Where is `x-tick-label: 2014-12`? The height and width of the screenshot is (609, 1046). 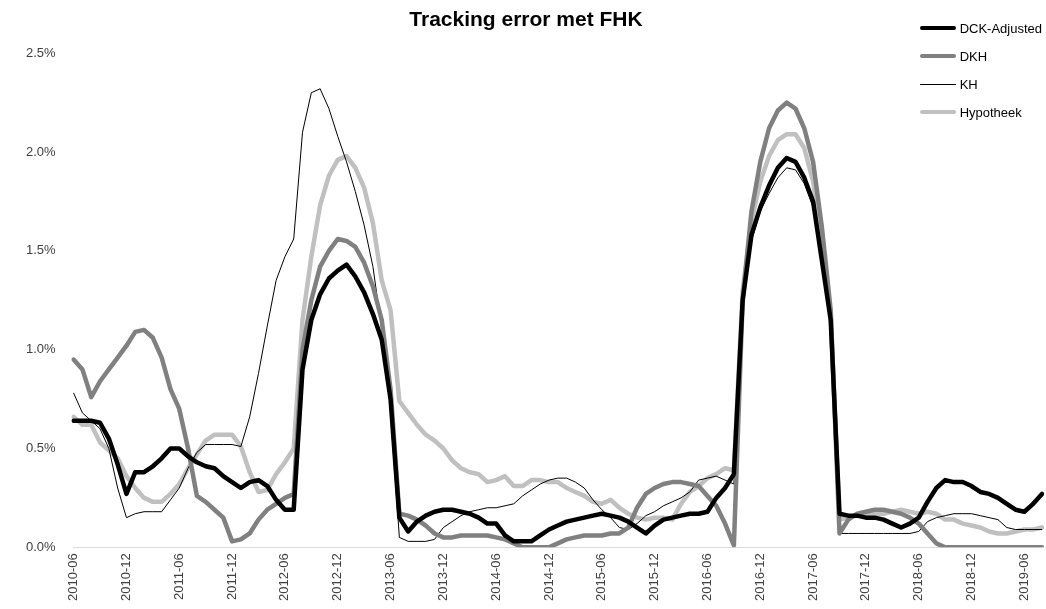
x-tick-label: 2014-12 is located at coordinates (548, 577).